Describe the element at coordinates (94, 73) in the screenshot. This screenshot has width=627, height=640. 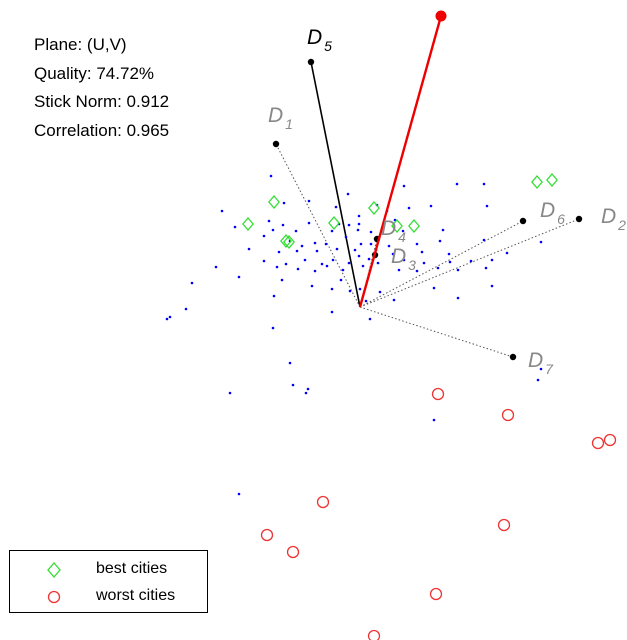
I see `quality-label: Quality: 74.72%` at that location.